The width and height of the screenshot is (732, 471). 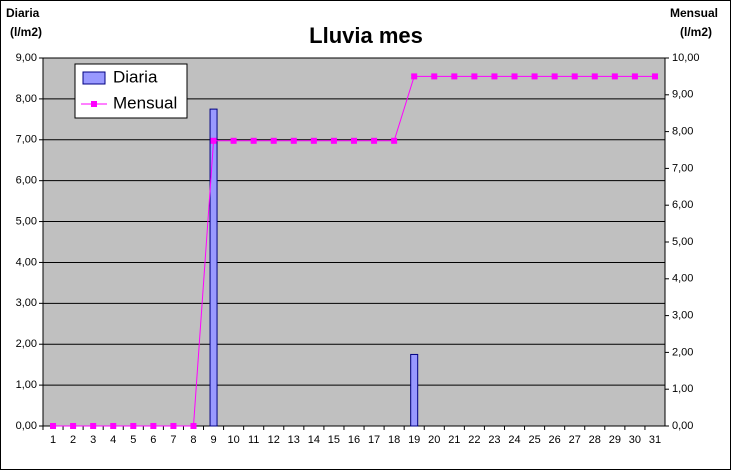 What do you see at coordinates (366, 35) in the screenshot?
I see `chart-title: Lluvia mes` at bounding box center [366, 35].